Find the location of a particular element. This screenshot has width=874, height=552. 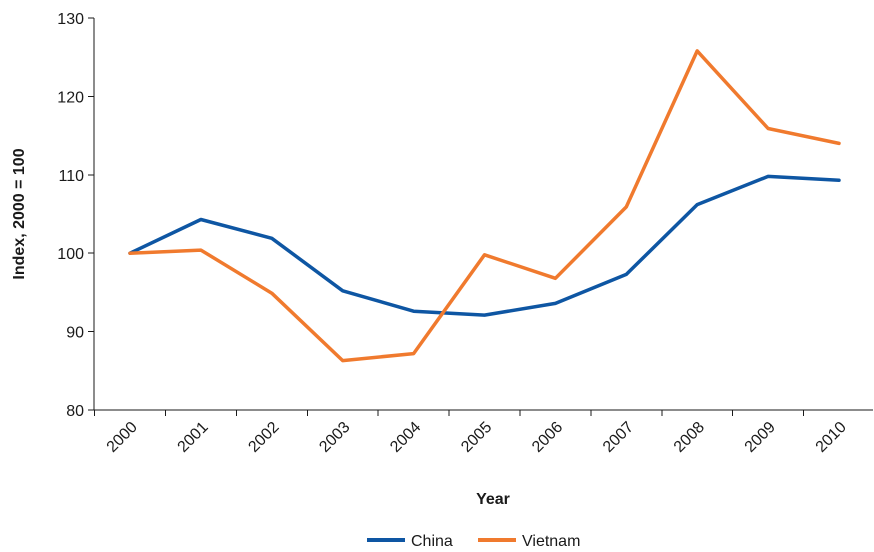

legend: China Vietnam is located at coordinates (473, 541).